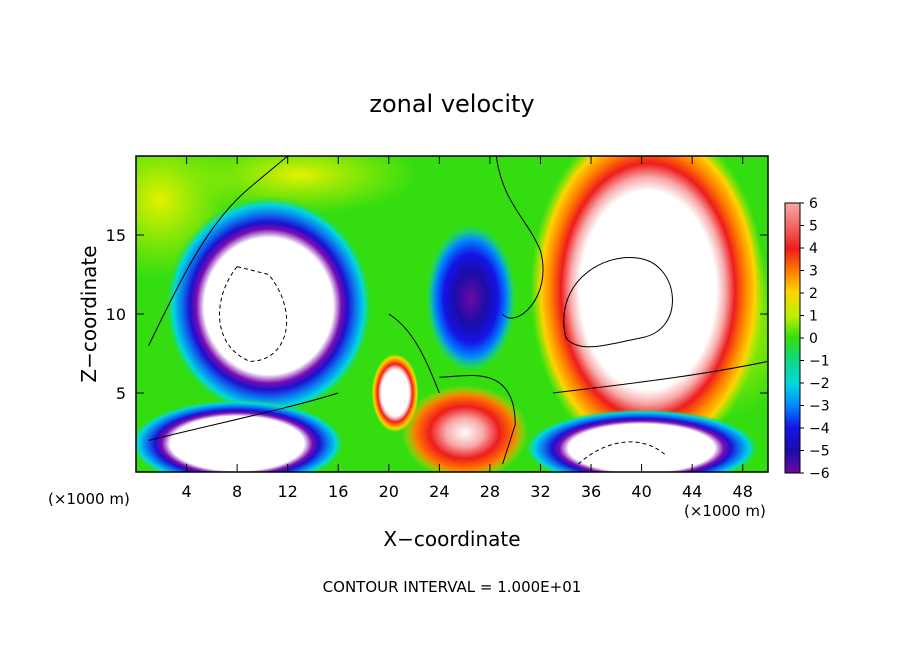 This screenshot has width=904, height=654. I want to click on colorbar-label: 4, so click(813, 249).